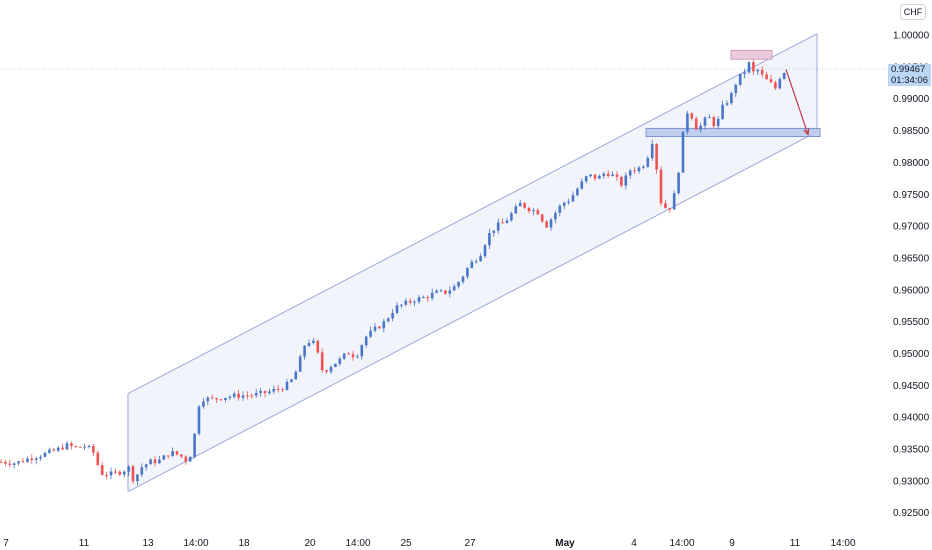 This screenshot has height=550, width=932. I want to click on y-tick-label: 0.92500, so click(911, 513).